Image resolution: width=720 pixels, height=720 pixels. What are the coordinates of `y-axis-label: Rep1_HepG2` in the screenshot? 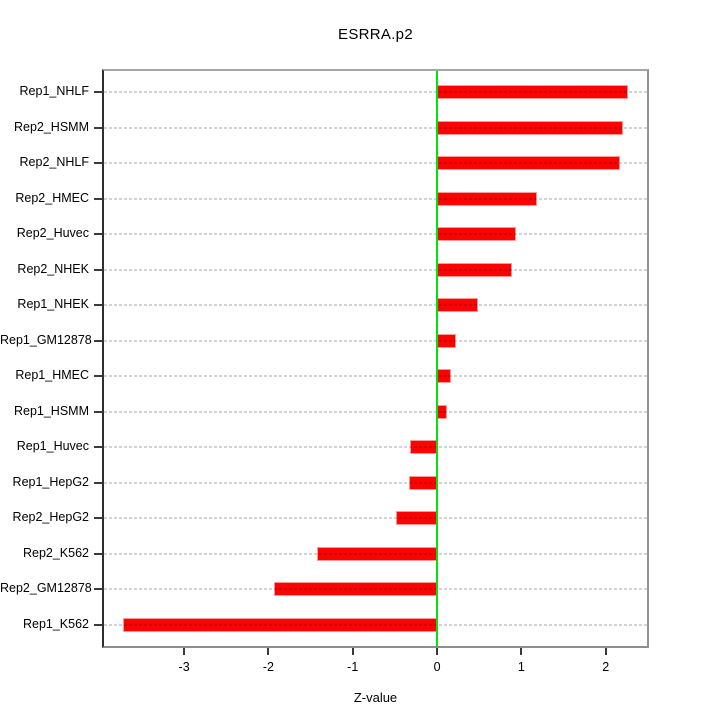 It's located at (50, 481).